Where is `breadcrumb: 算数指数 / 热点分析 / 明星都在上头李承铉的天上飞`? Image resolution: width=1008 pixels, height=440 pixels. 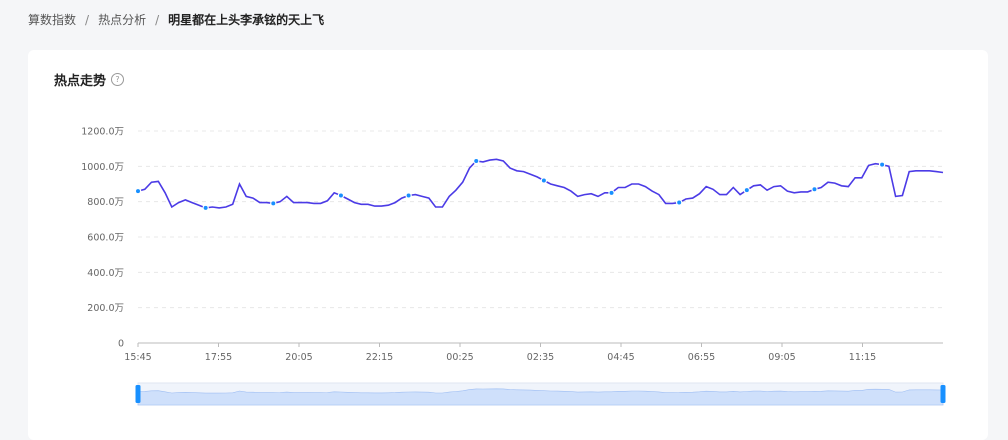
breadcrumb: 算数指数 / 热点分析 / 明星都在上头李承铉的天上飞 is located at coordinates (176, 19).